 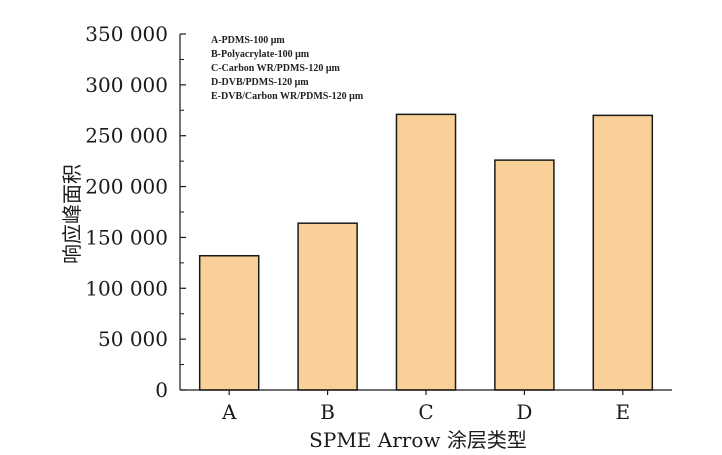 What do you see at coordinates (524, 412) in the screenshot?
I see `x-tick-label-d: D` at bounding box center [524, 412].